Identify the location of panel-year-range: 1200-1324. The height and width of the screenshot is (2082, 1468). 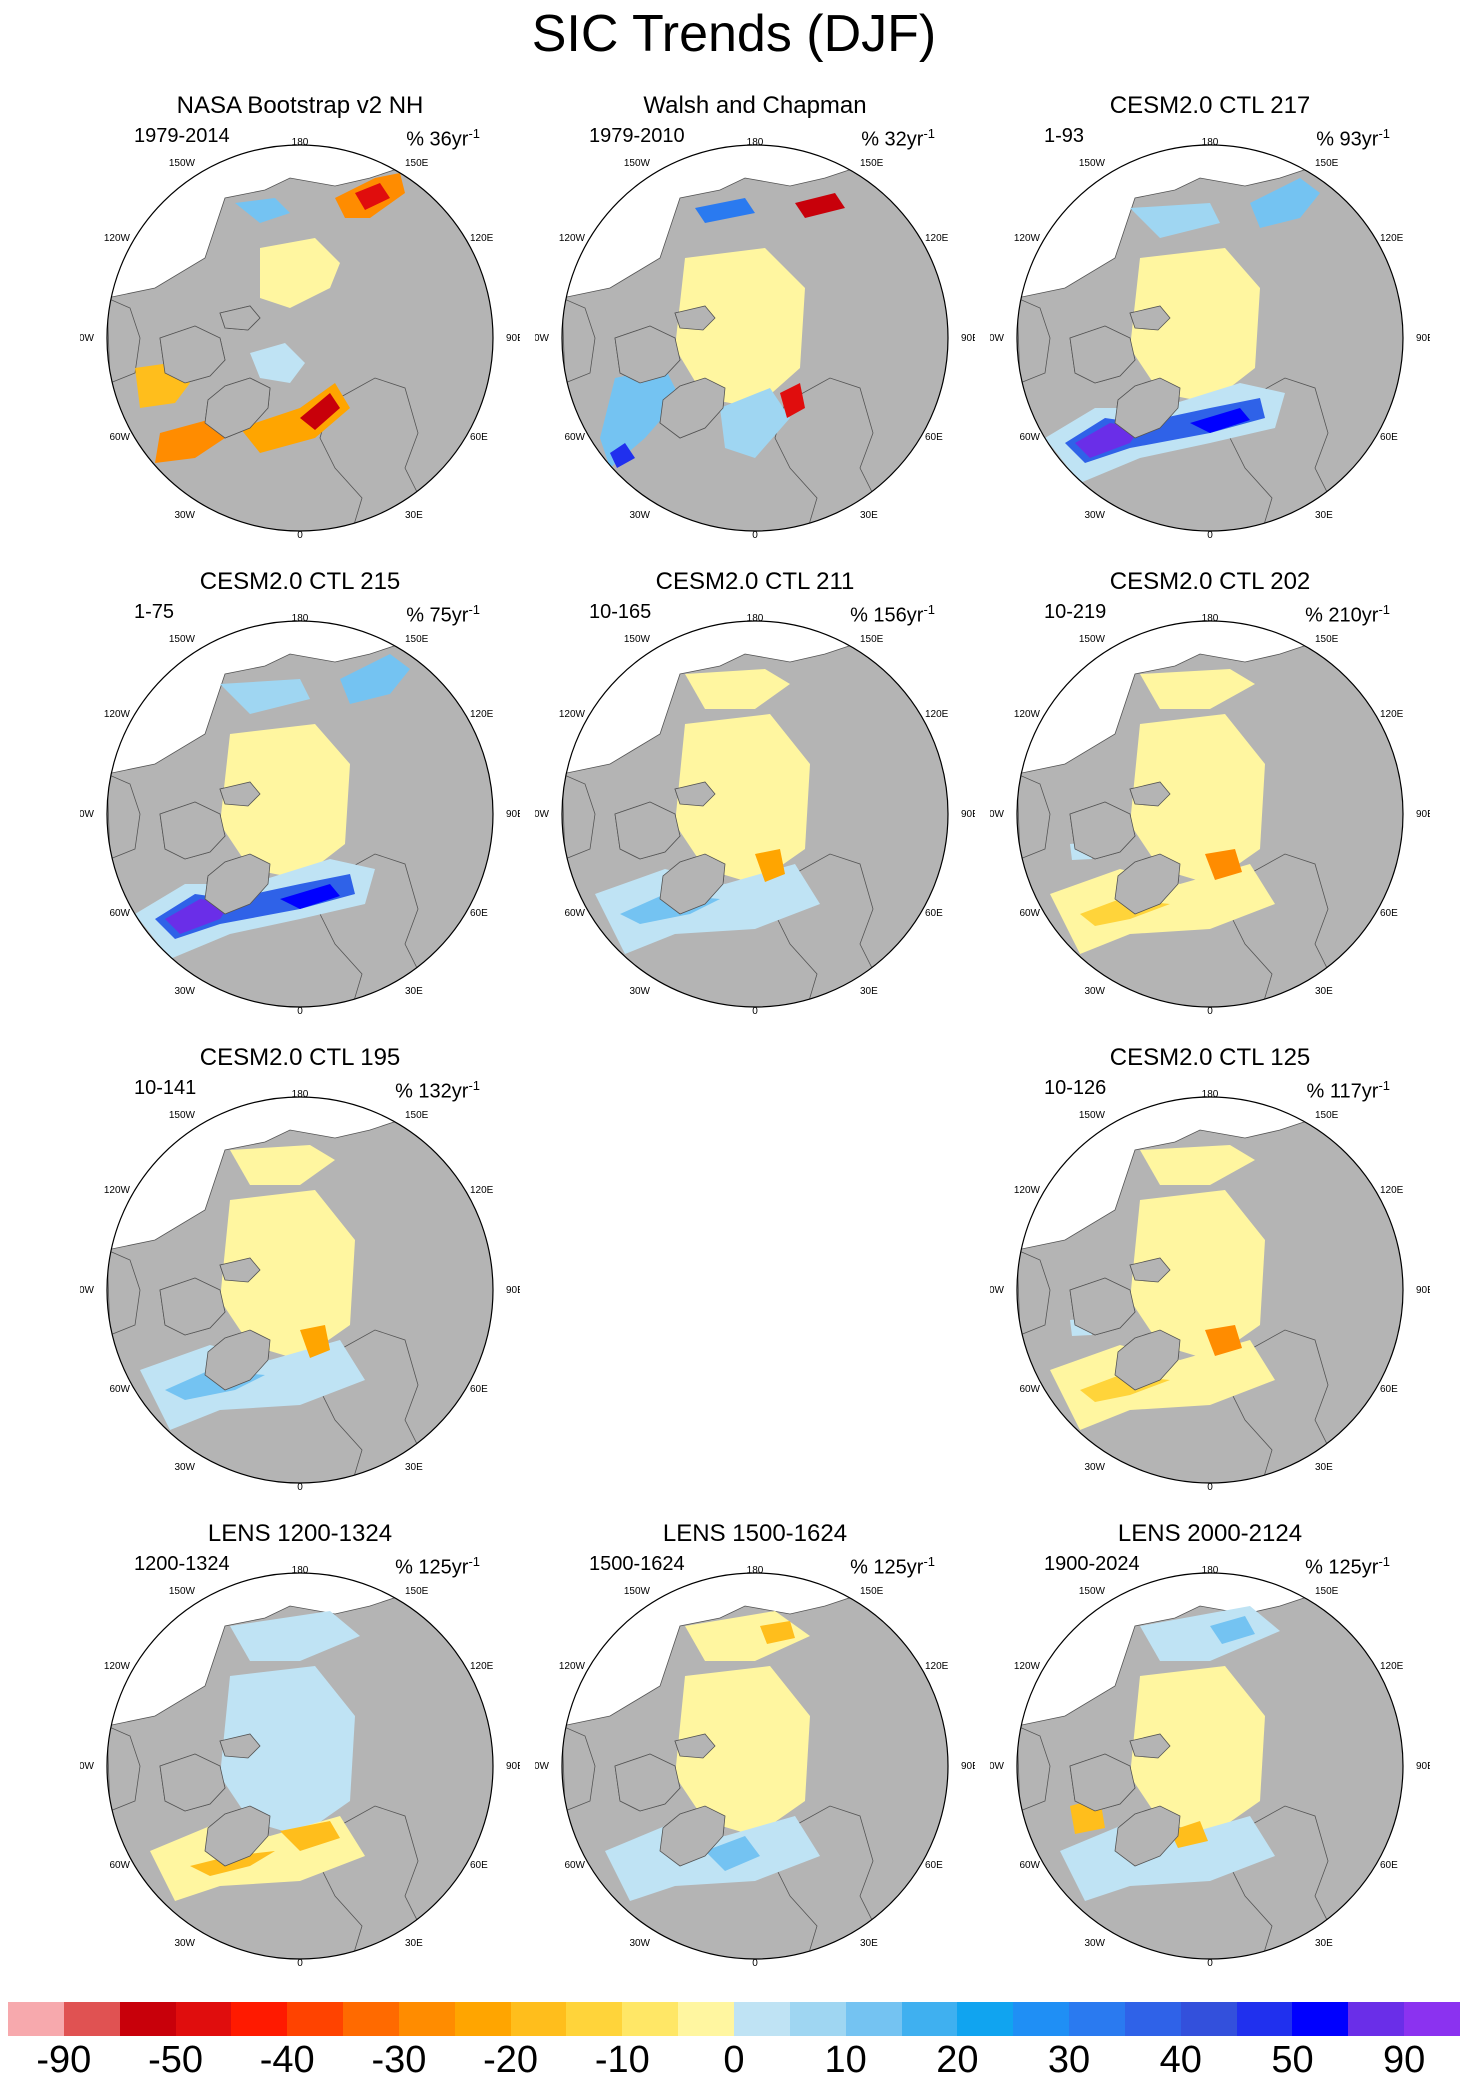
(182, 1564).